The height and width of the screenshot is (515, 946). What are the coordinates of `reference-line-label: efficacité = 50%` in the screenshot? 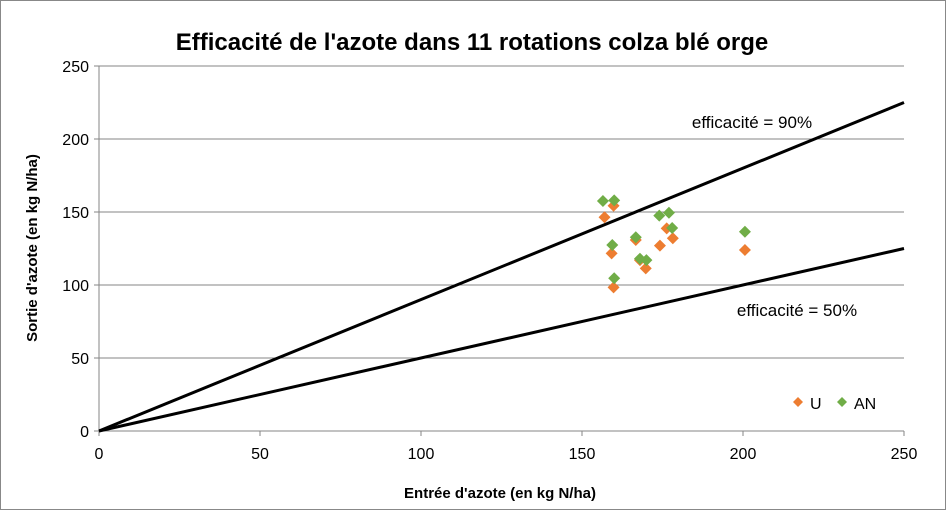 It's located at (797, 310).